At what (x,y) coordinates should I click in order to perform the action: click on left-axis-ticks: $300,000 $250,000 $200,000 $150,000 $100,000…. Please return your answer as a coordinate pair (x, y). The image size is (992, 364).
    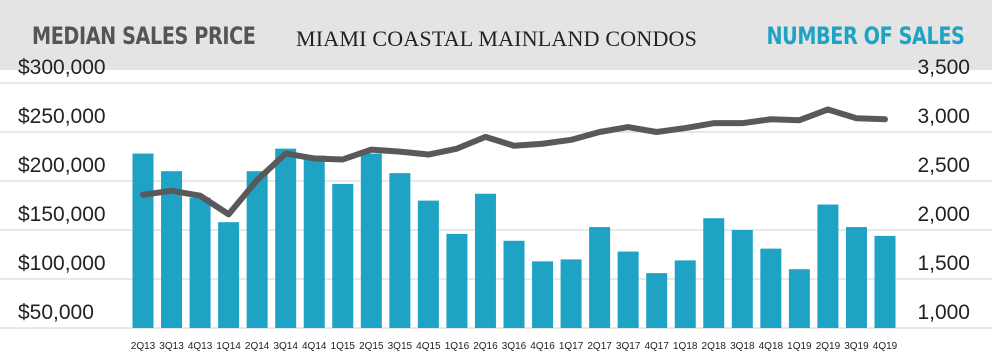
    Looking at the image, I should click on (62, 190).